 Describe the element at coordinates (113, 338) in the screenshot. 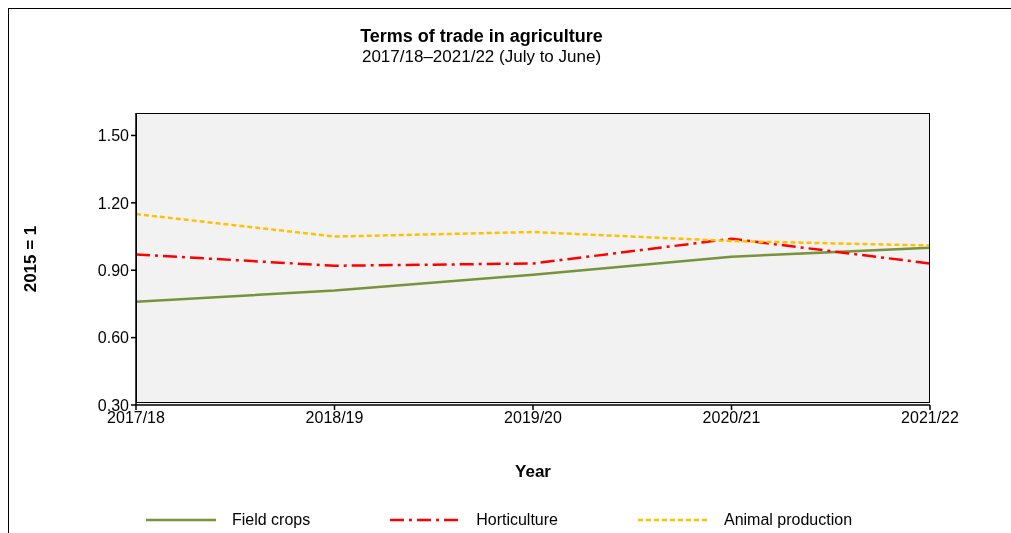

I see `y-tick-label: 0.60` at that location.